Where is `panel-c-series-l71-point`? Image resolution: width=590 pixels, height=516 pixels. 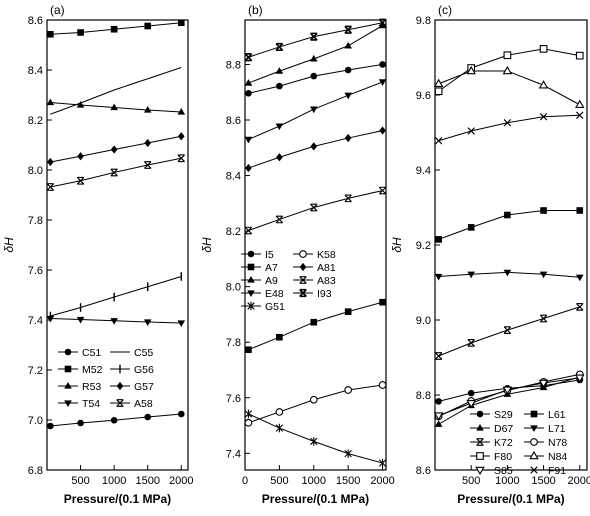
panel-c-series-l71-point is located at coordinates (471, 275).